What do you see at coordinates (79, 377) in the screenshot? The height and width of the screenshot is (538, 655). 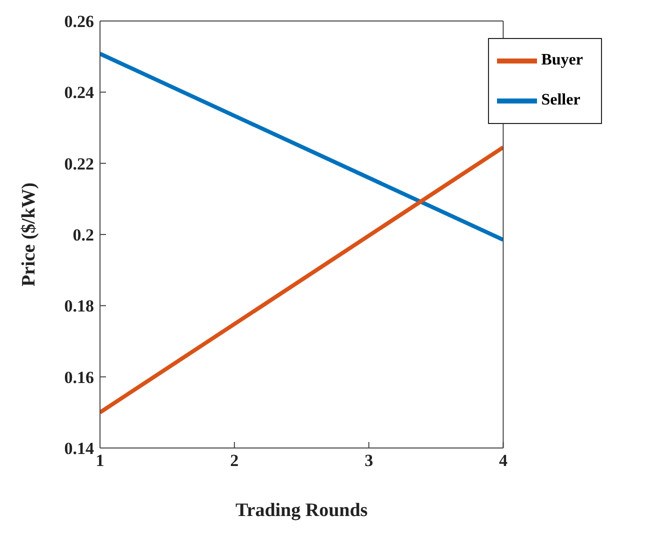 I see `y-tick-label: 0.16` at bounding box center [79, 377].